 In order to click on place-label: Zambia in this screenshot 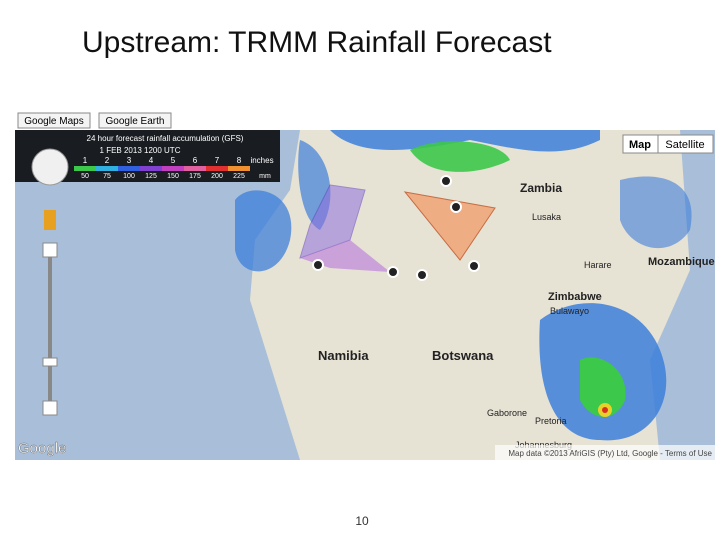, I will do `click(541, 188)`.